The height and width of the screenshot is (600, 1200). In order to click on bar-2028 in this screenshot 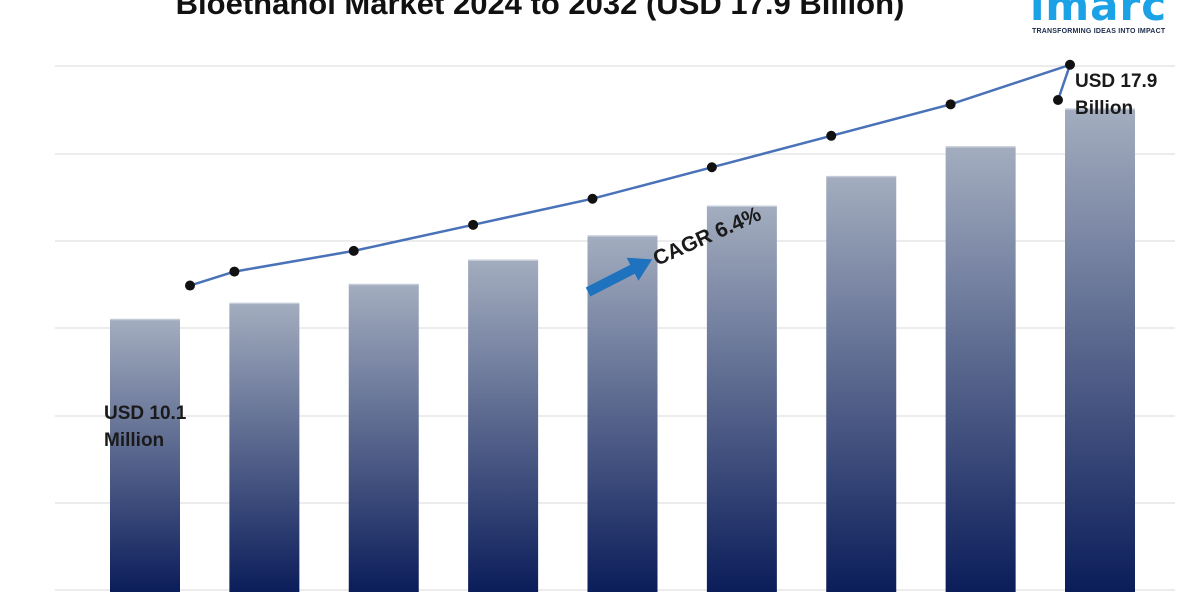, I will do `click(622, 413)`.